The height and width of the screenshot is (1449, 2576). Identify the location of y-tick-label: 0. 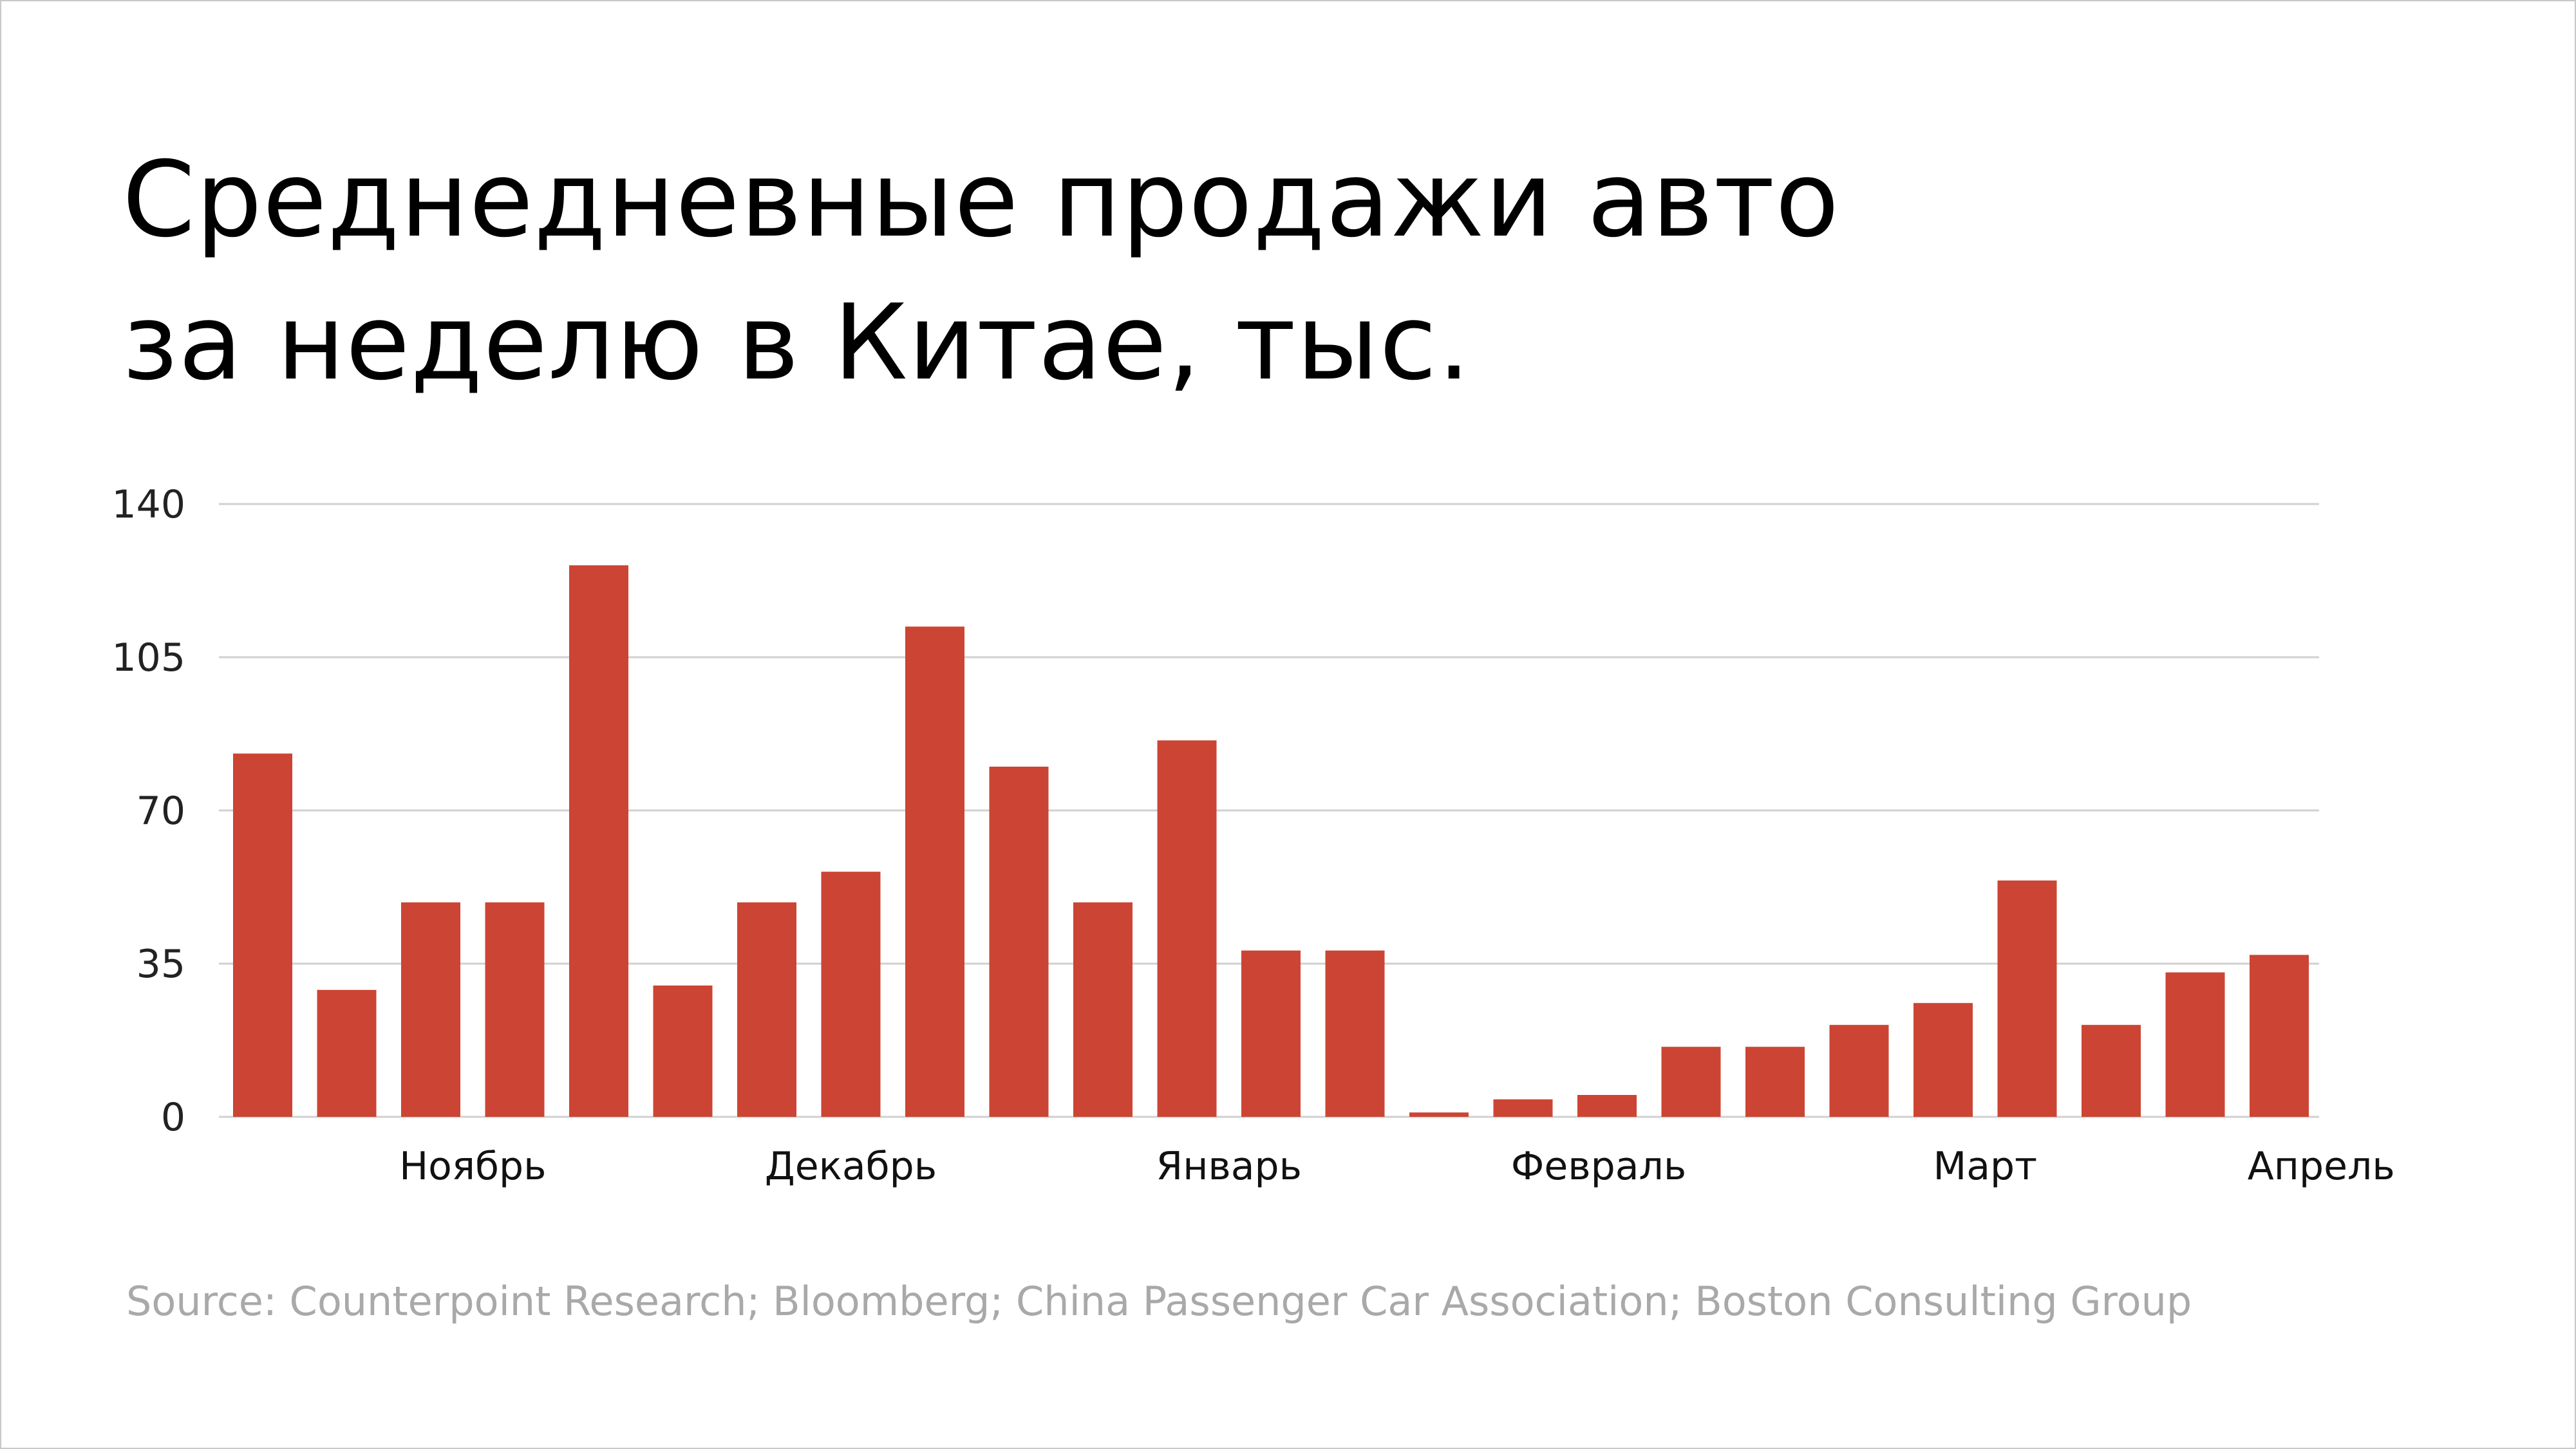
(173, 1117).